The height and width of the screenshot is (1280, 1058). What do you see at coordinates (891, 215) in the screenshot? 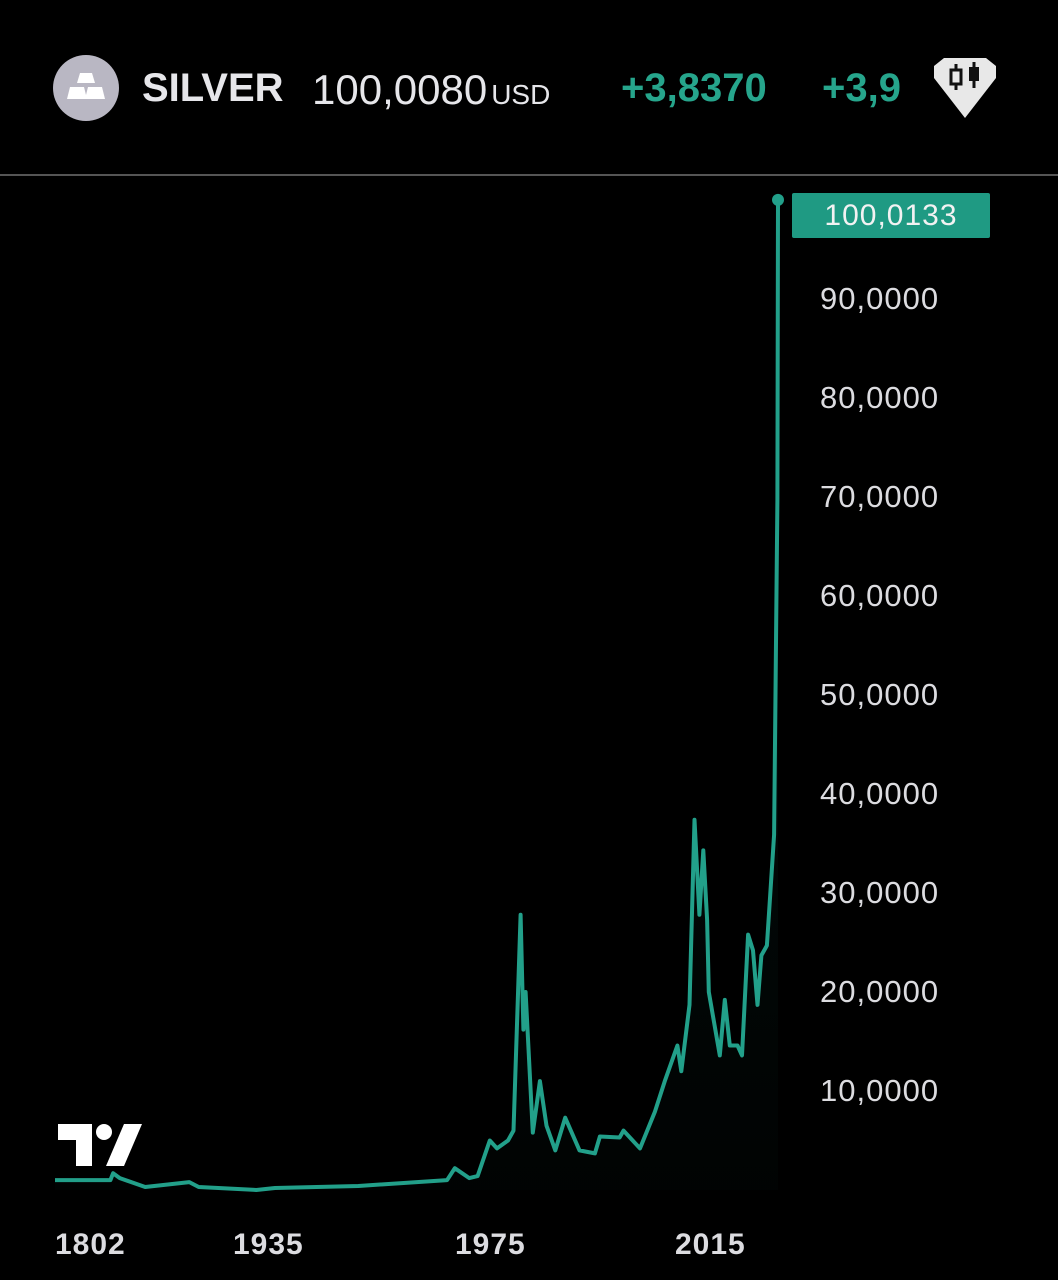
I see `last-price-label: 100,0133` at bounding box center [891, 215].